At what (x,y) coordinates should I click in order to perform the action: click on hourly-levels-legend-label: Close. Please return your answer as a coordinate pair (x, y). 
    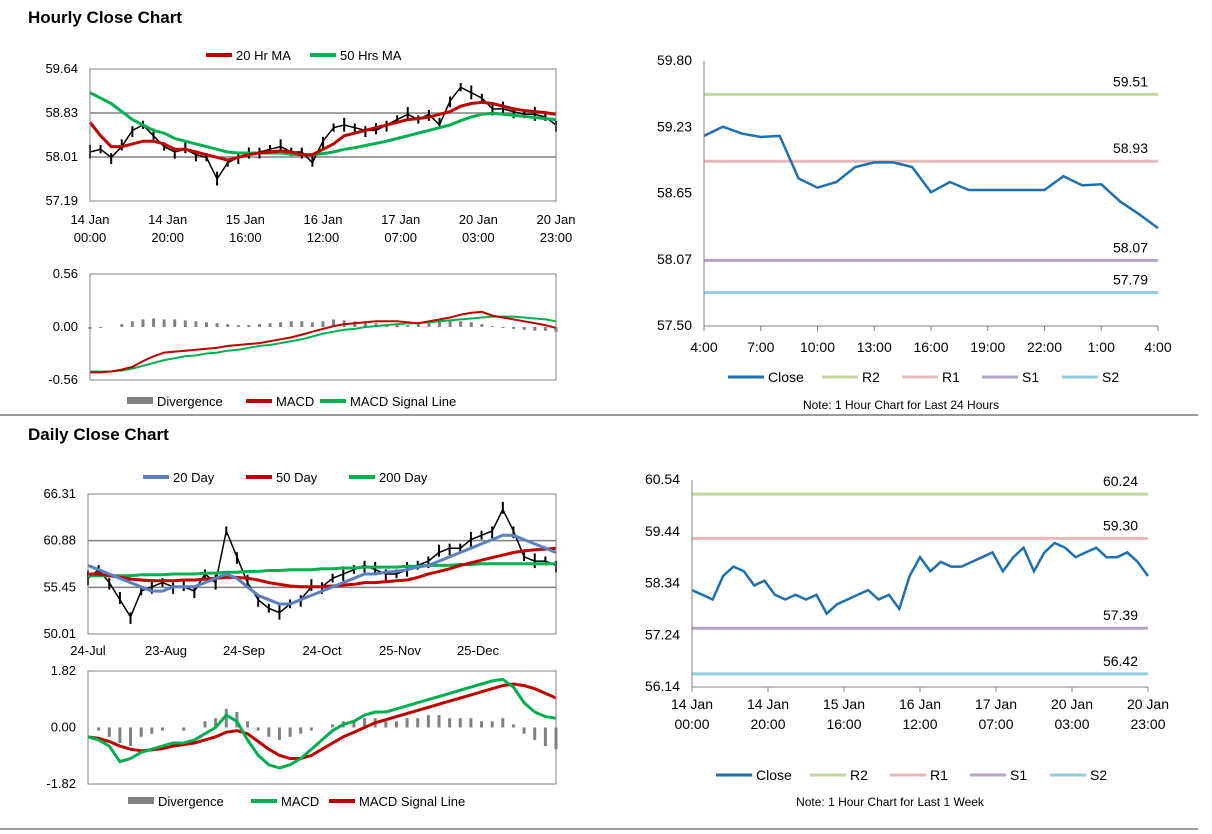
    Looking at the image, I should click on (786, 377).